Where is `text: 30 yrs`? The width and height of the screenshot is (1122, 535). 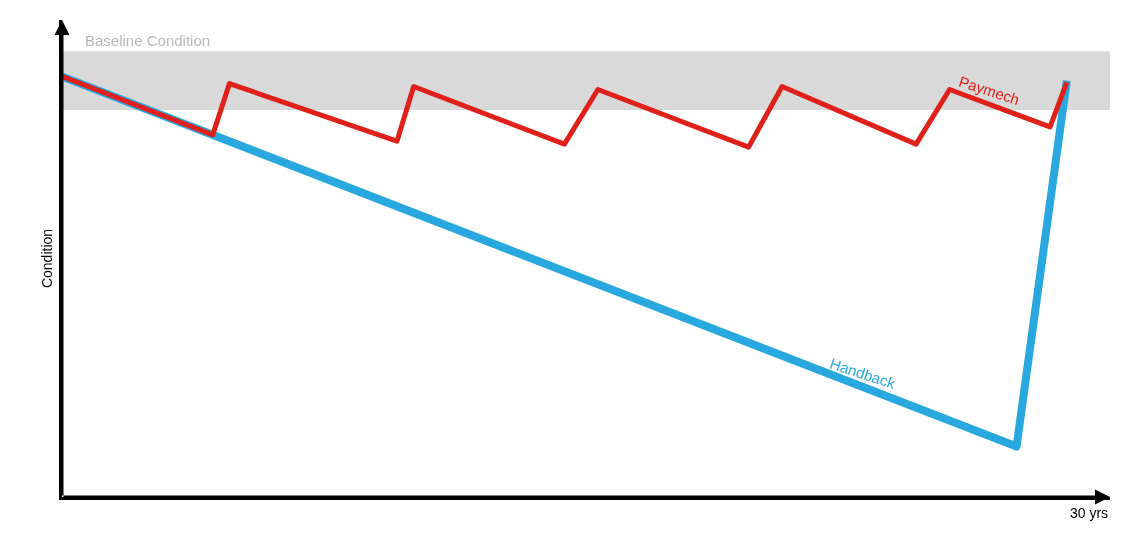
text: 30 yrs is located at coordinates (1089, 513).